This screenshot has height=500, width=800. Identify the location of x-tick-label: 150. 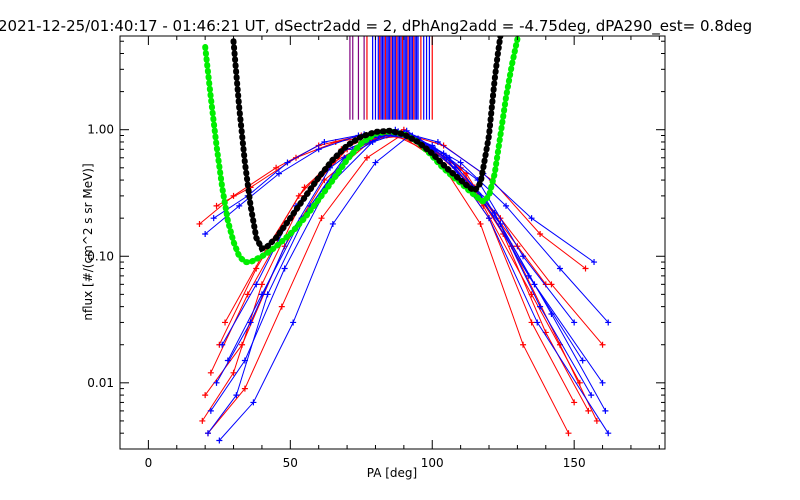
(574, 463).